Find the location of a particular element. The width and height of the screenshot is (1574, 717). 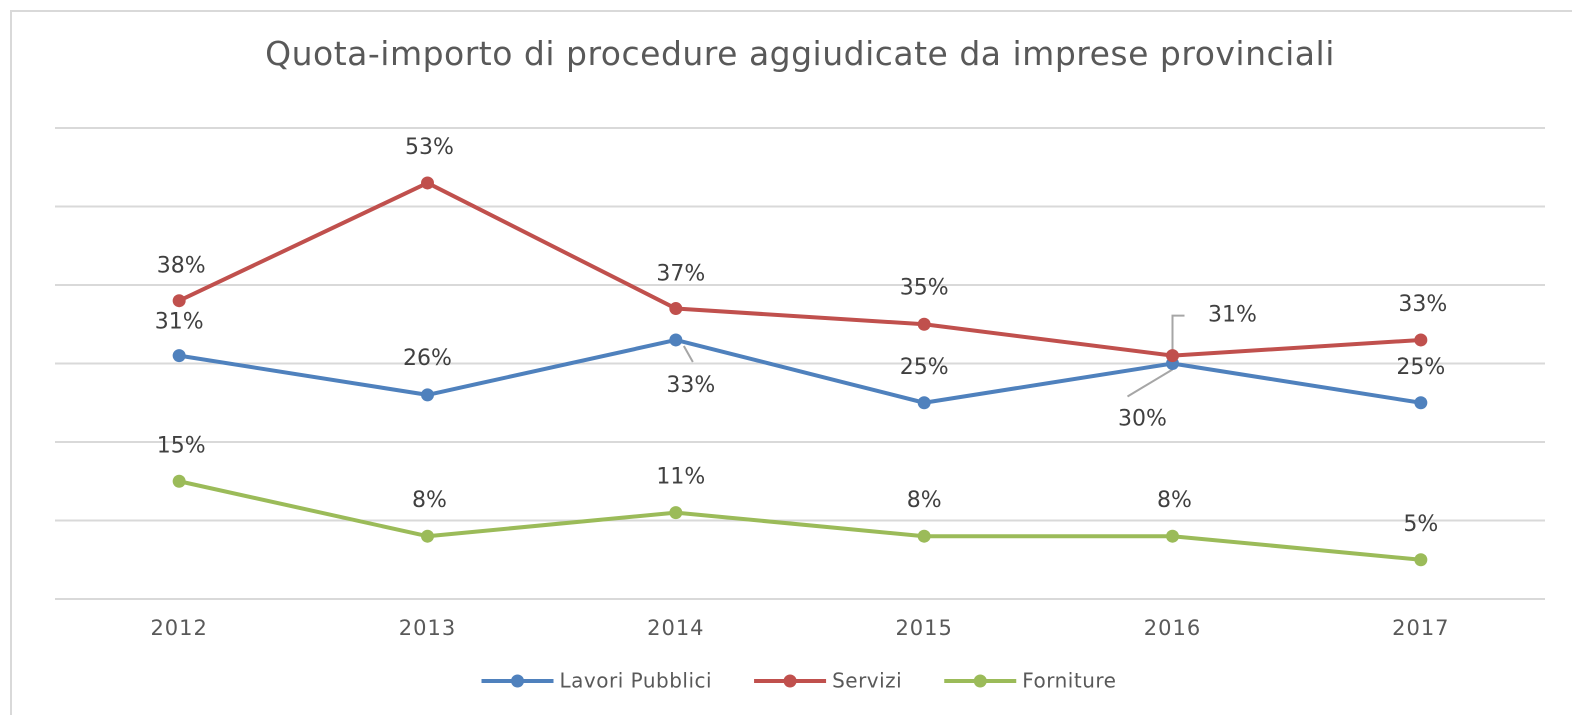

data-label: 15% is located at coordinates (181, 445).